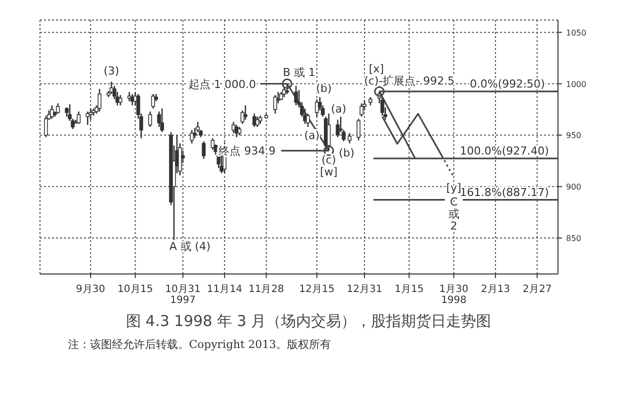  What do you see at coordinates (507, 83) in the screenshot?
I see `annotation: 0.0%(992.50)` at bounding box center [507, 83].